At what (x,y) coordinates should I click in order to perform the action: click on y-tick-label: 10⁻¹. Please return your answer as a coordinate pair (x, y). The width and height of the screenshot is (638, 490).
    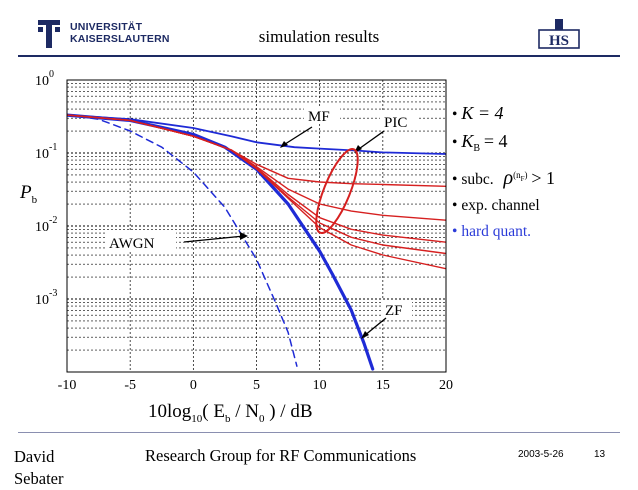
    Looking at the image, I should click on (46, 152).